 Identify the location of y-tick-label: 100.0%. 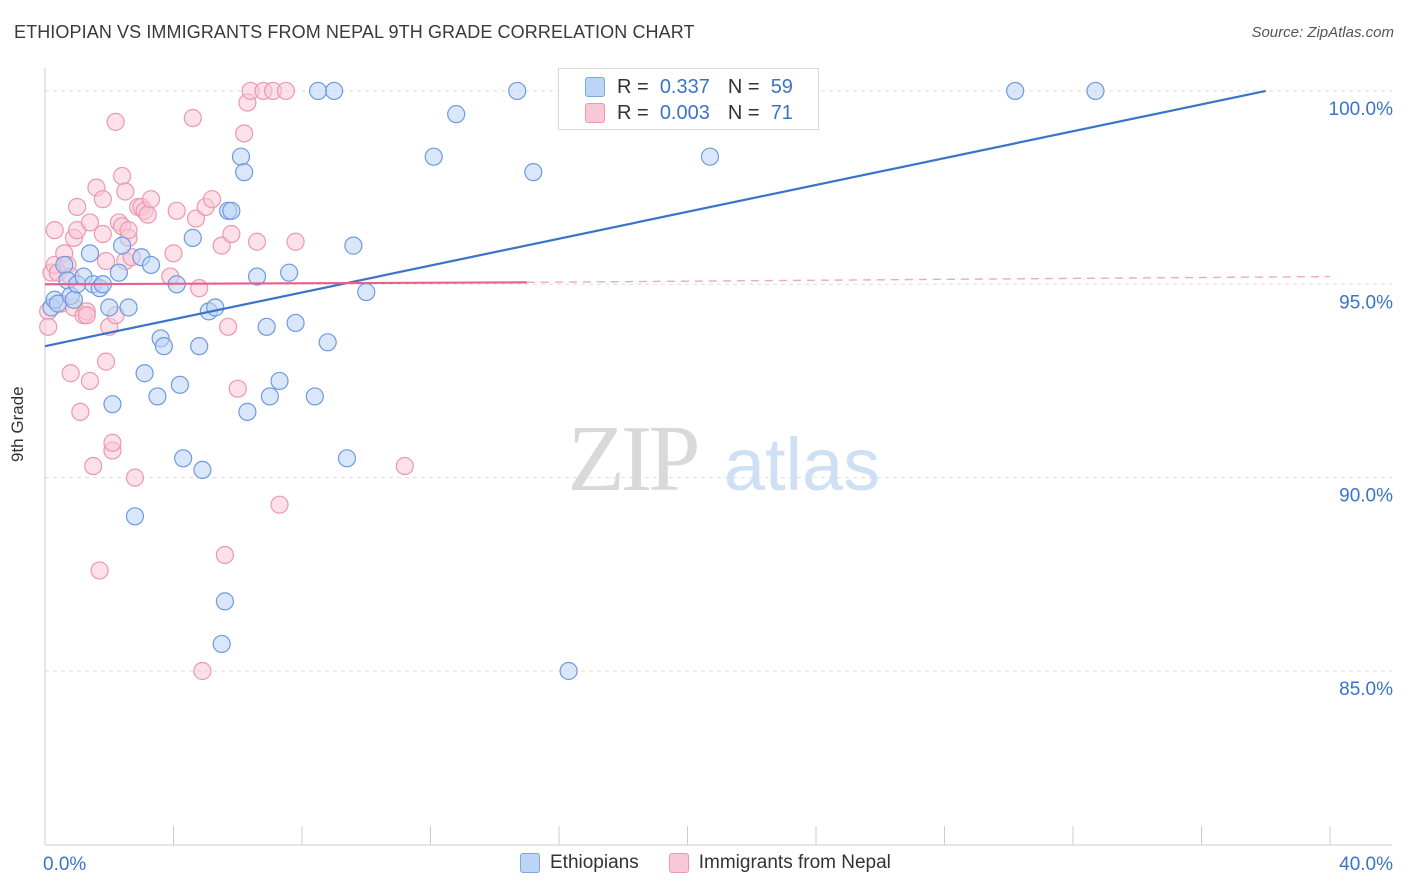
(1361, 109).